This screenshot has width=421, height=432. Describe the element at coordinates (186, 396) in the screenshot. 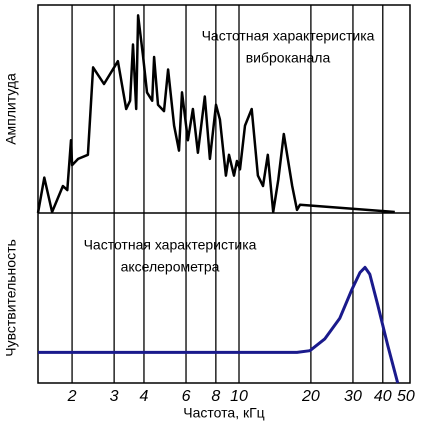

I see `x-tick-label: 6` at that location.